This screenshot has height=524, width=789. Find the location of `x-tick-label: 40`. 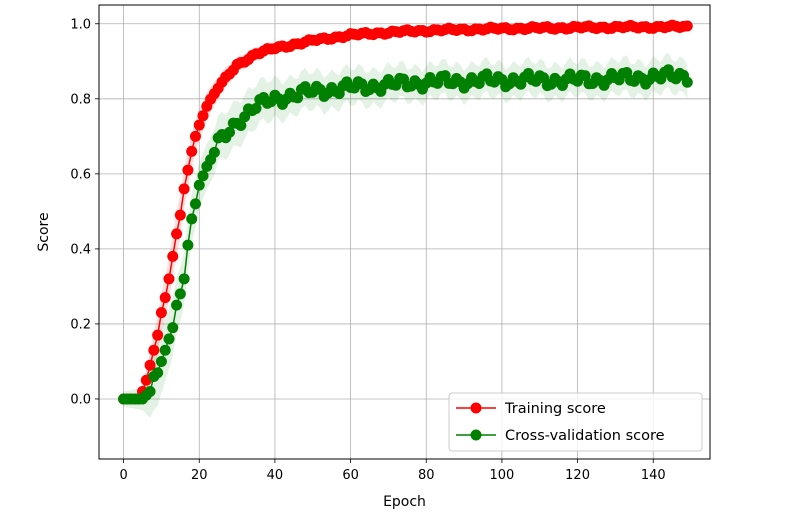

x-tick-label: 40 is located at coordinates (275, 475).